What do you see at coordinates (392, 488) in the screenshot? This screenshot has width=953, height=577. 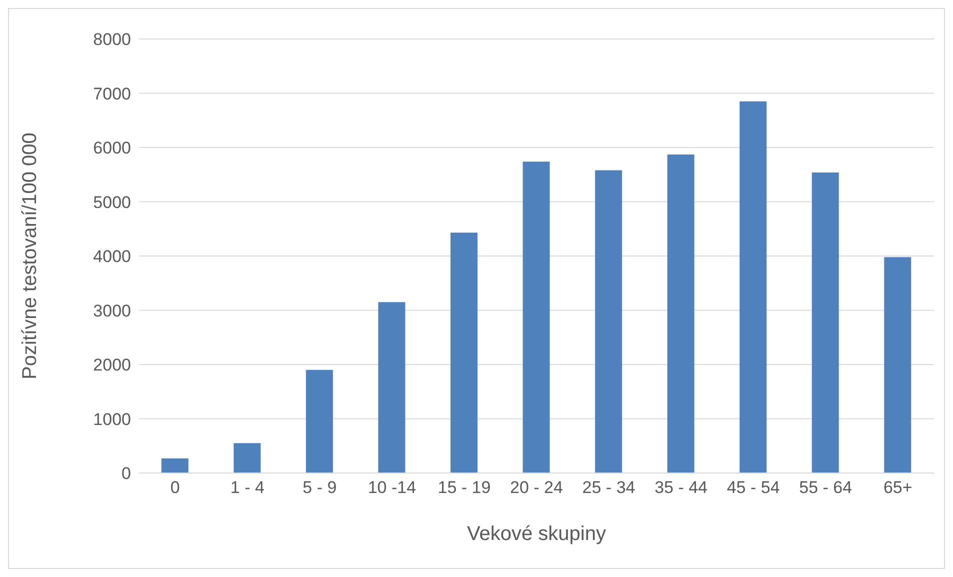 I see `x-tick-label: 10 -14` at bounding box center [392, 488].